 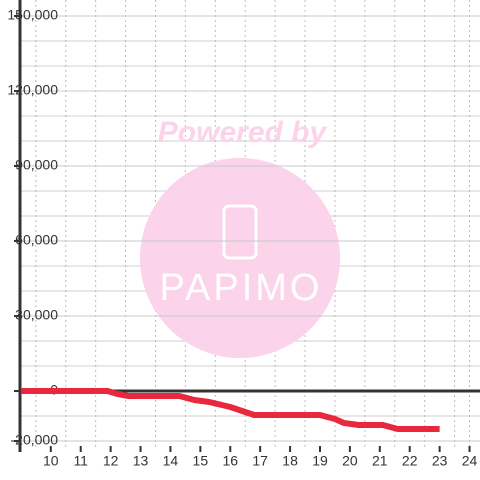 I want to click on x-tick-label: 24, so click(x=470, y=461).